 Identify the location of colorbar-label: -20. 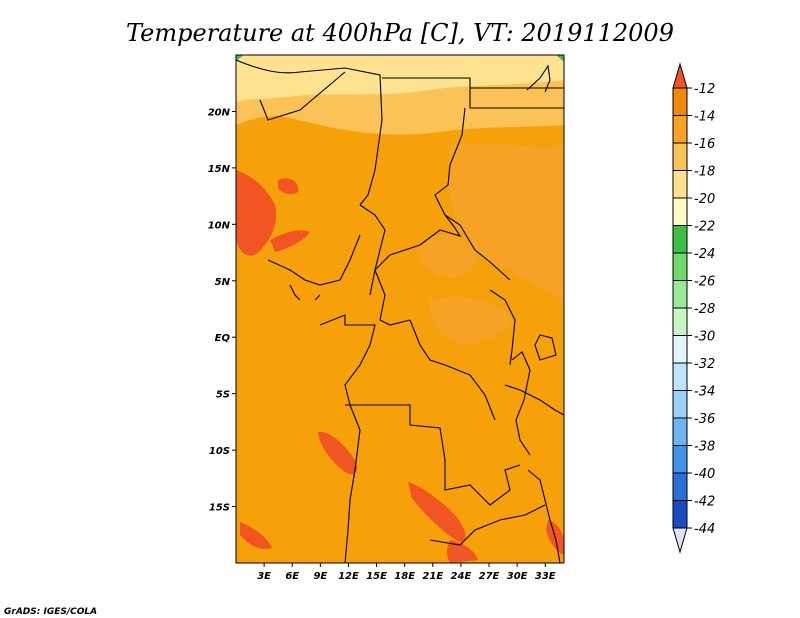
(704, 199).